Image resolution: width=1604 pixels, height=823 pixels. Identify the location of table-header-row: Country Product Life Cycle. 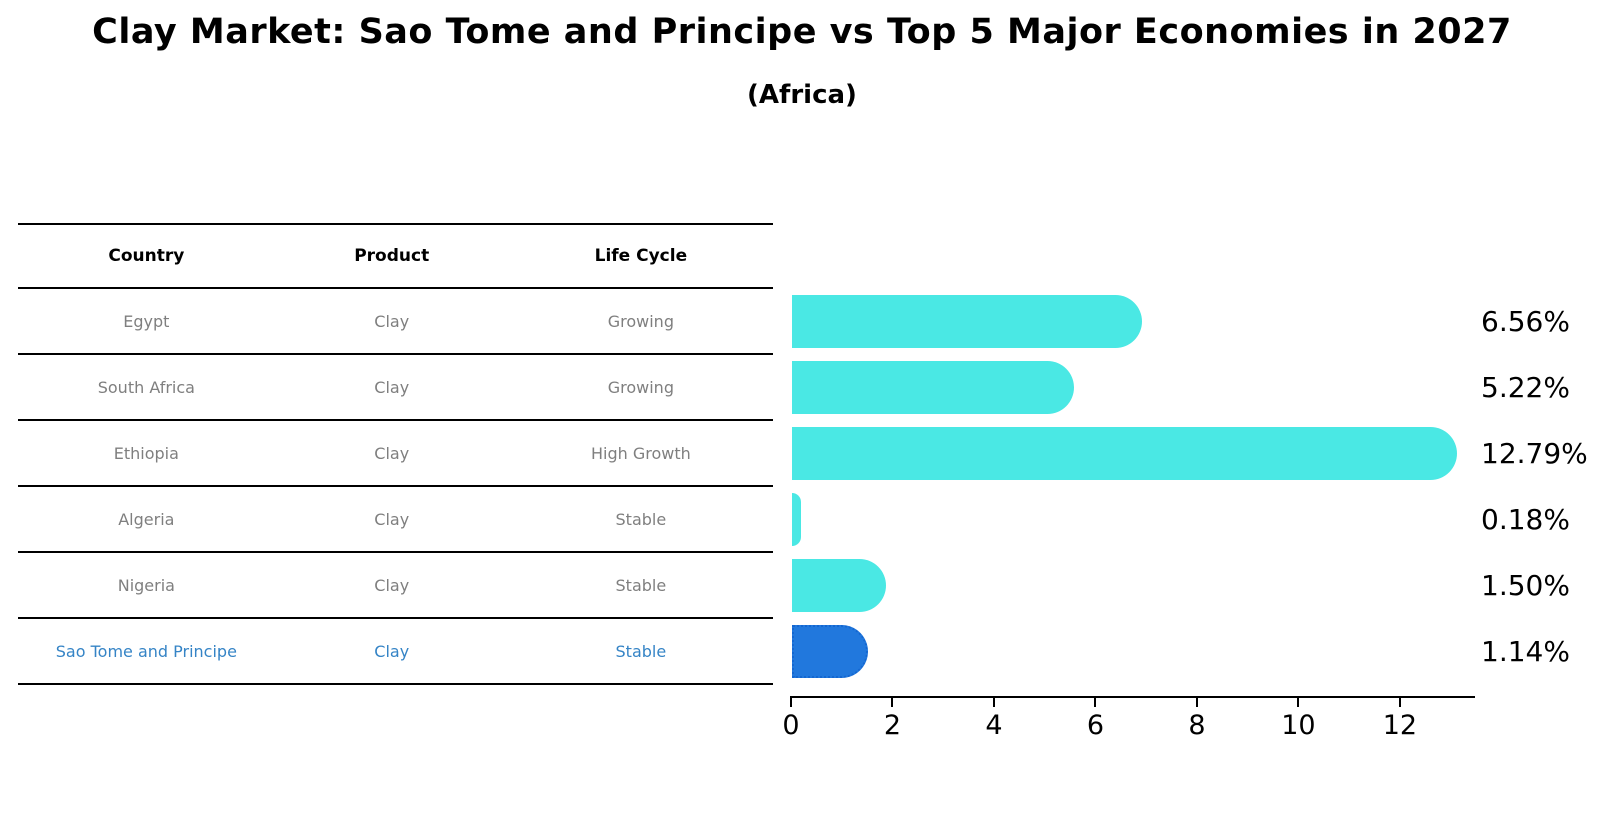
(395, 256).